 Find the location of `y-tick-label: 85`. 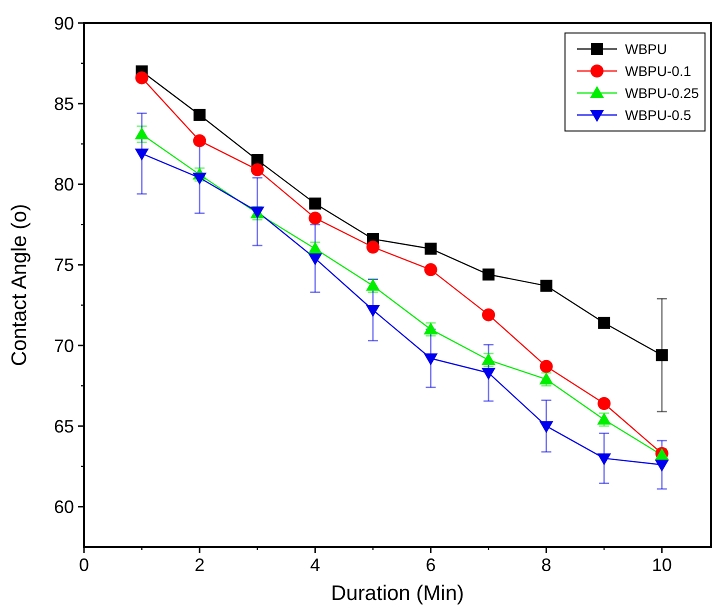

y-tick-label: 85 is located at coordinates (64, 104).